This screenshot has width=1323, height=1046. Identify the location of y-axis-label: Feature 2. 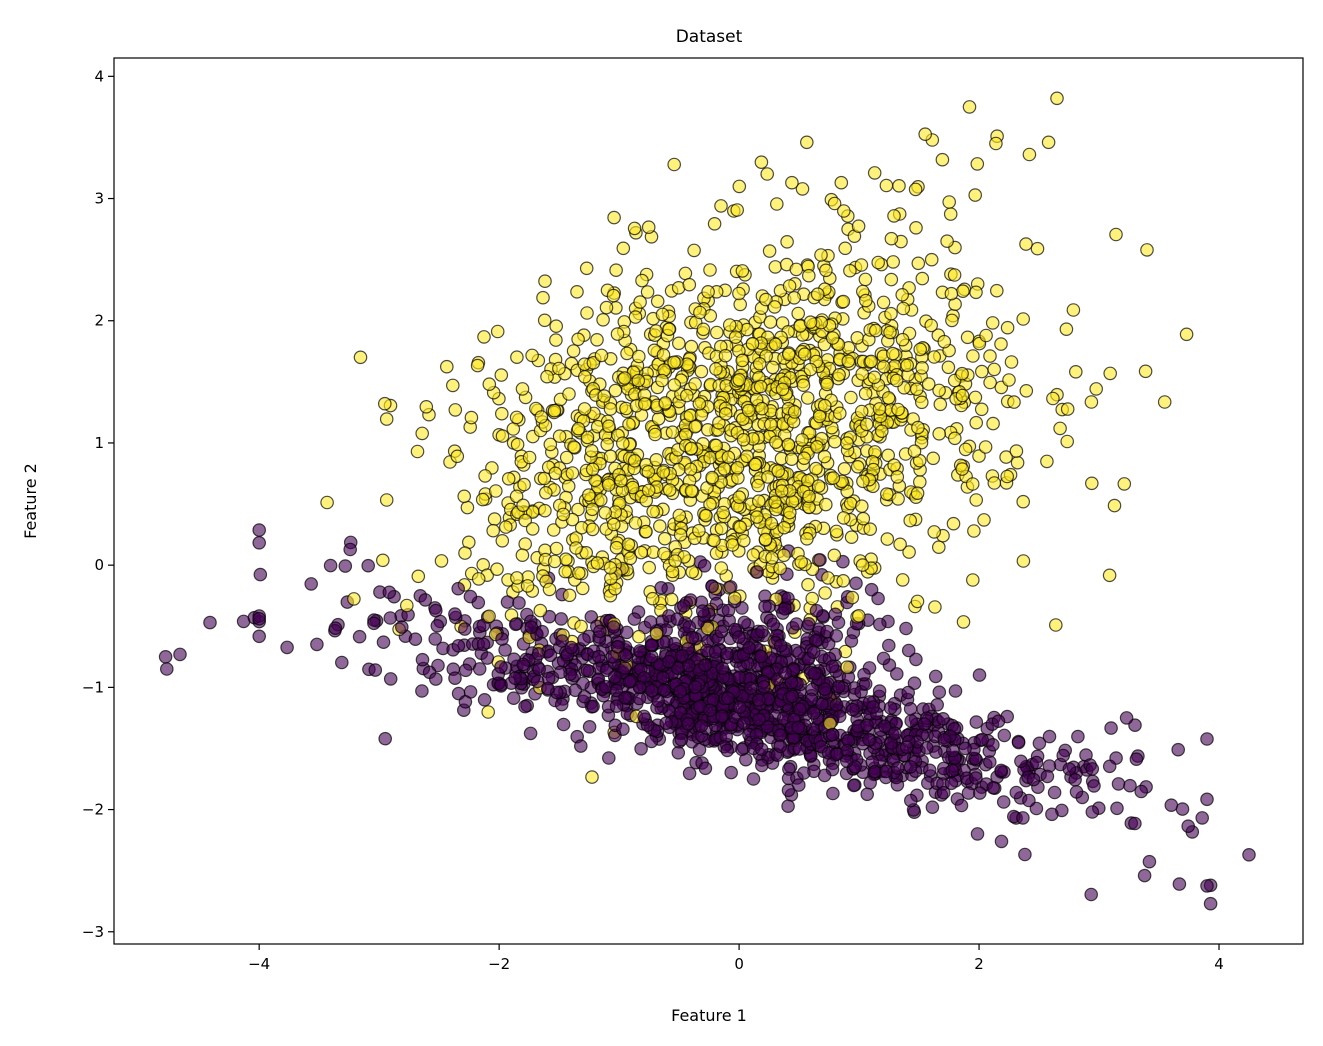
(30, 501).